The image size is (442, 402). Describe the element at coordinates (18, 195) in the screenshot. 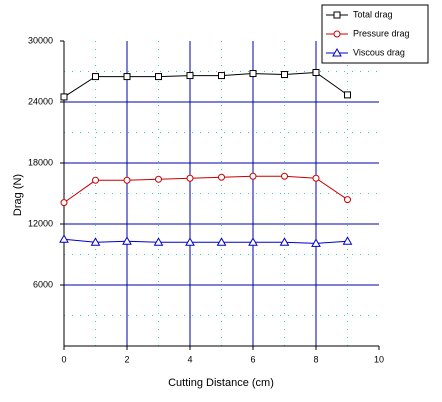

I see `y-axis-label: Drag (N)` at that location.